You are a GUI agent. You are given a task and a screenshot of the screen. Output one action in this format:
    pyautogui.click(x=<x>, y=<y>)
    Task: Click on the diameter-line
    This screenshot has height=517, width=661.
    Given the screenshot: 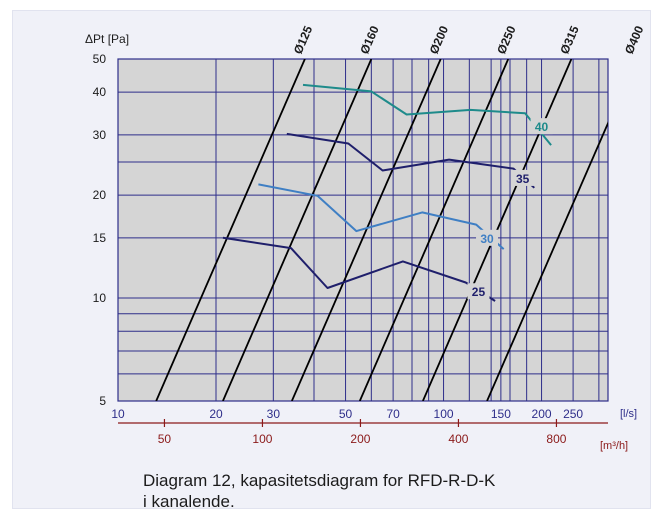 What is the action you would take?
    pyautogui.click(x=547, y=260)
    